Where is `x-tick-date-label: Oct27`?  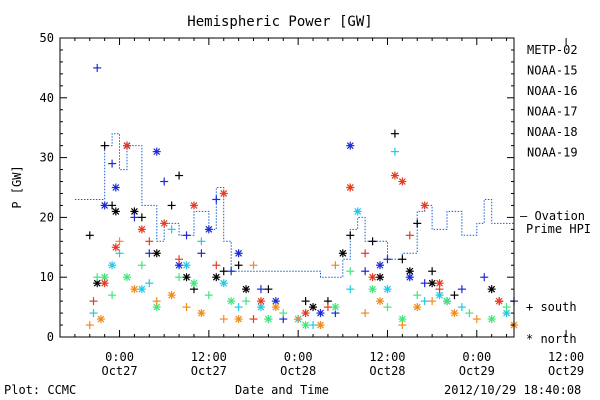
x-tick-date-label: Oct27 is located at coordinates (209, 371).